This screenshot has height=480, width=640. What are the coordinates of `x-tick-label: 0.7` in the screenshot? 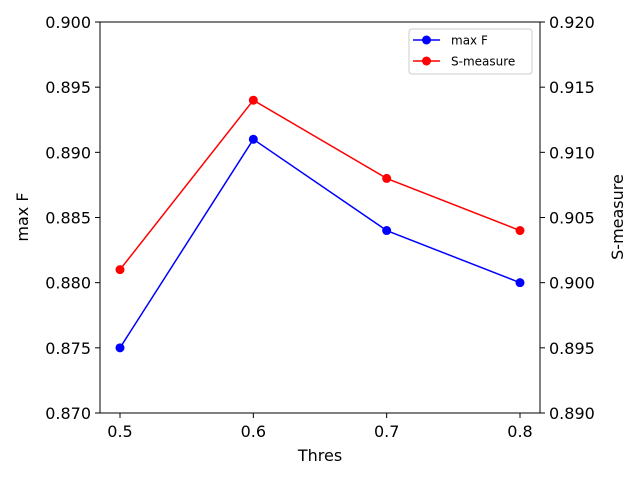 It's located at (386, 431).